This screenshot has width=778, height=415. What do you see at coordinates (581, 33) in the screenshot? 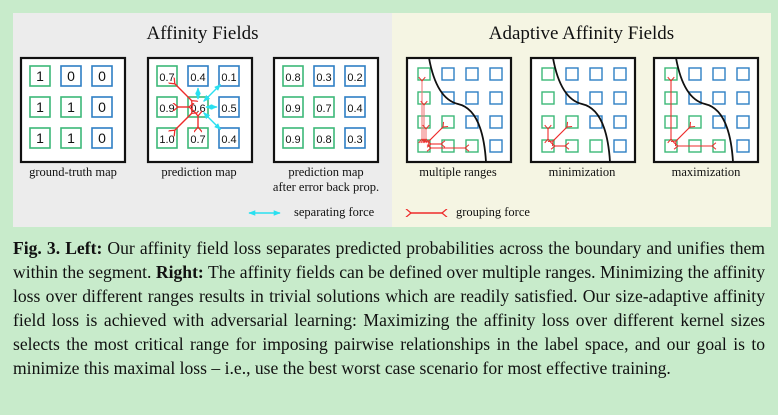
I see `panel-title-adaptive-affinity-fields: Adaptive Affinity Fields` at bounding box center [581, 33].